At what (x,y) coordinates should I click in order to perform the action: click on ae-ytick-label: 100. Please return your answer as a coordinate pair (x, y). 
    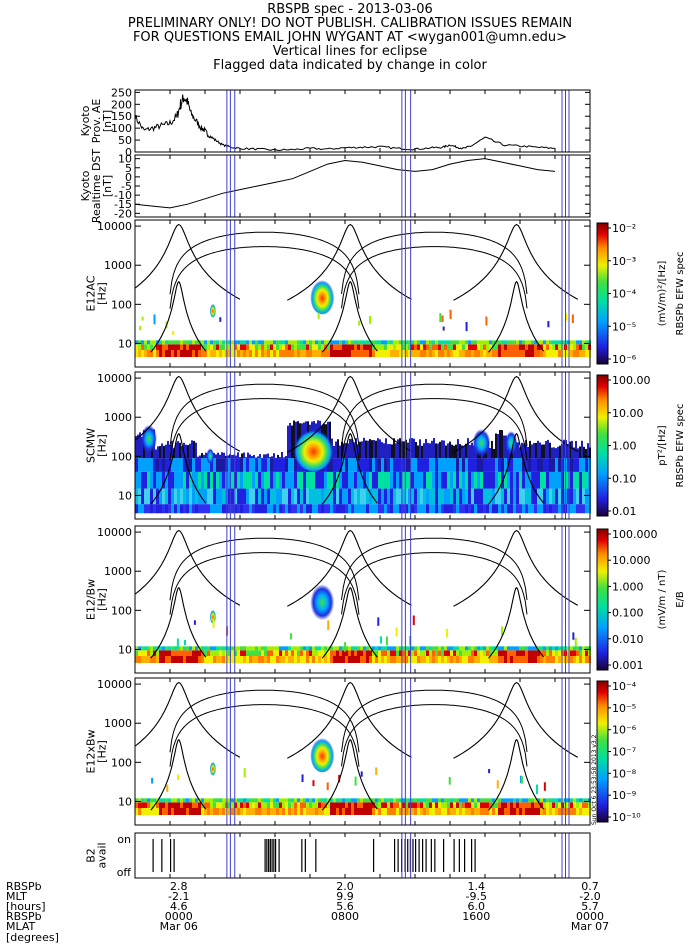
    Looking at the image, I should click on (121, 128).